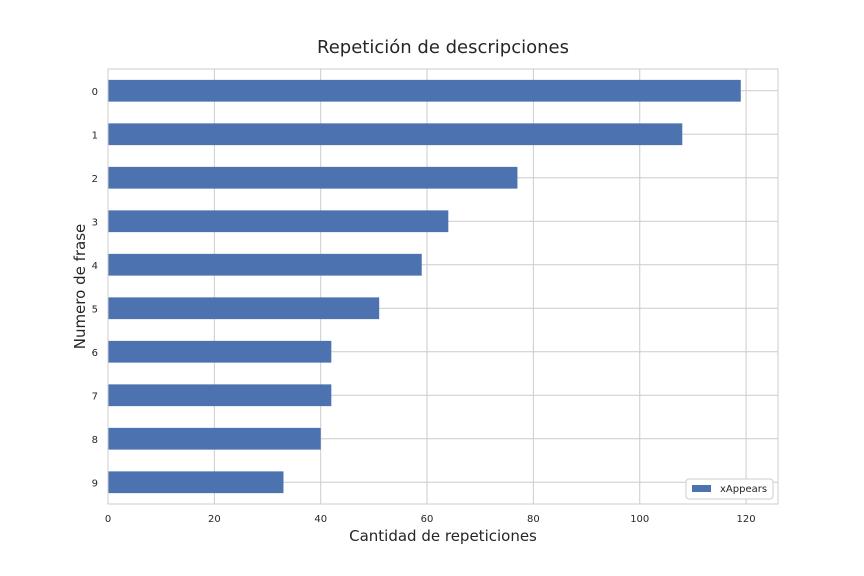  I want to click on legend-label: xAppears, so click(743, 489).